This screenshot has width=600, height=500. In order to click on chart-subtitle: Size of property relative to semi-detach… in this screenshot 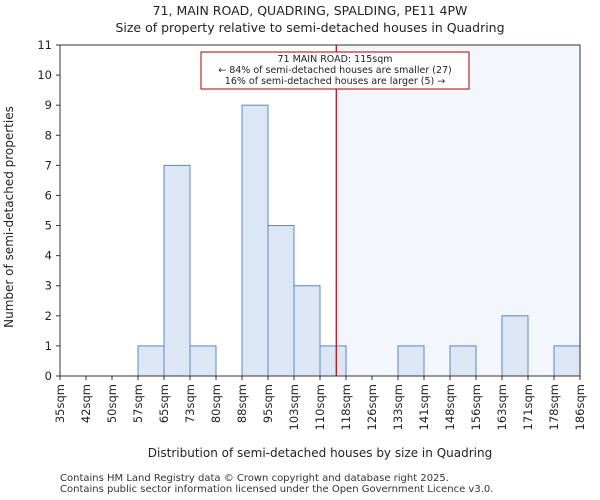, I will do `click(309, 27)`.